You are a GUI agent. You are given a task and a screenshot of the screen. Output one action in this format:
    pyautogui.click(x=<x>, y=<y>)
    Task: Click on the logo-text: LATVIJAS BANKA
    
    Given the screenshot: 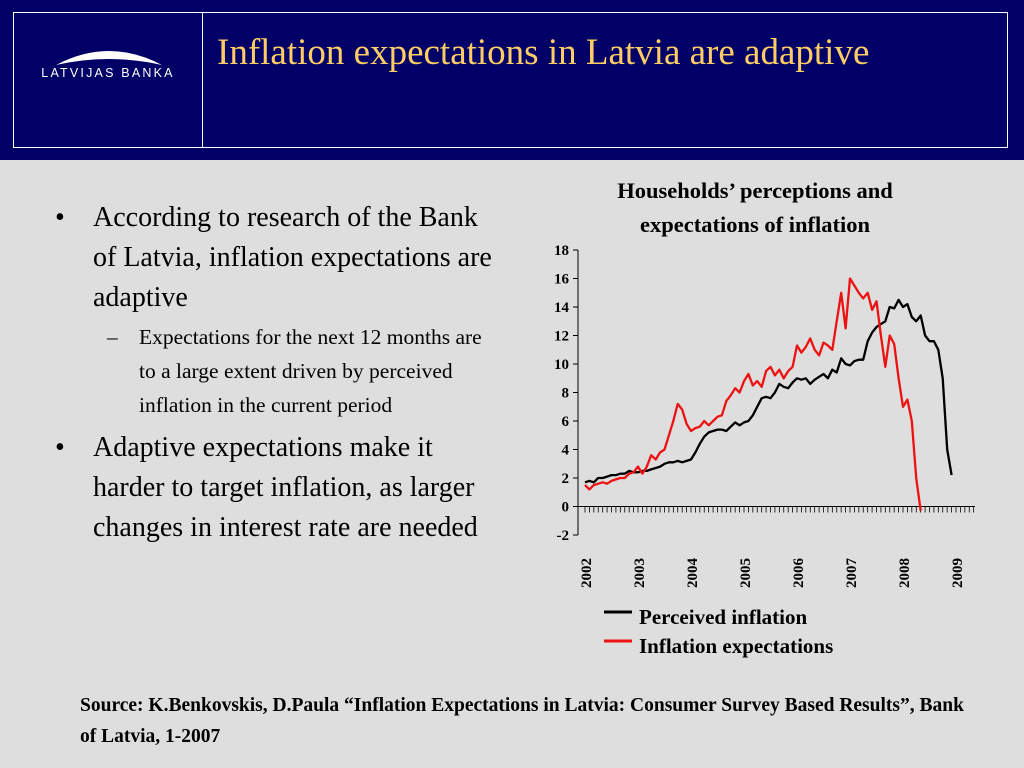 What is the action you would take?
    pyautogui.click(x=108, y=73)
    